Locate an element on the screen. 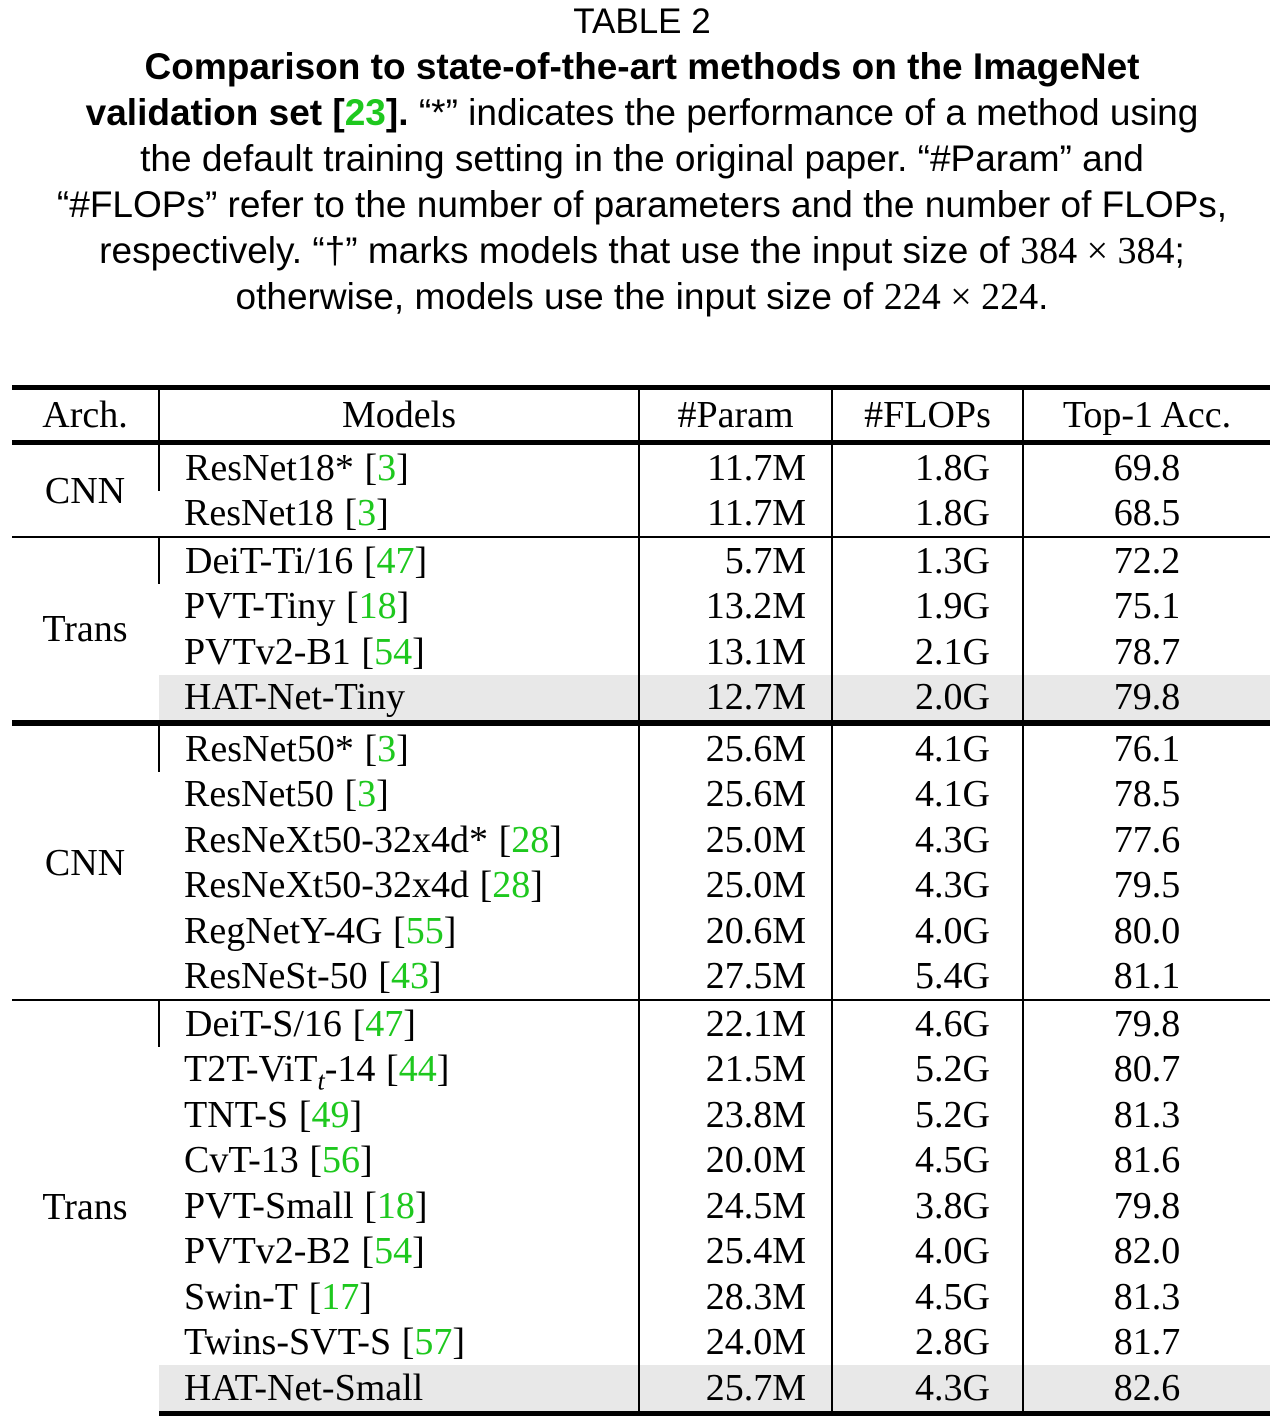 This screenshot has width=1284, height=1423. param-cell: 25.4M is located at coordinates (735, 1251).